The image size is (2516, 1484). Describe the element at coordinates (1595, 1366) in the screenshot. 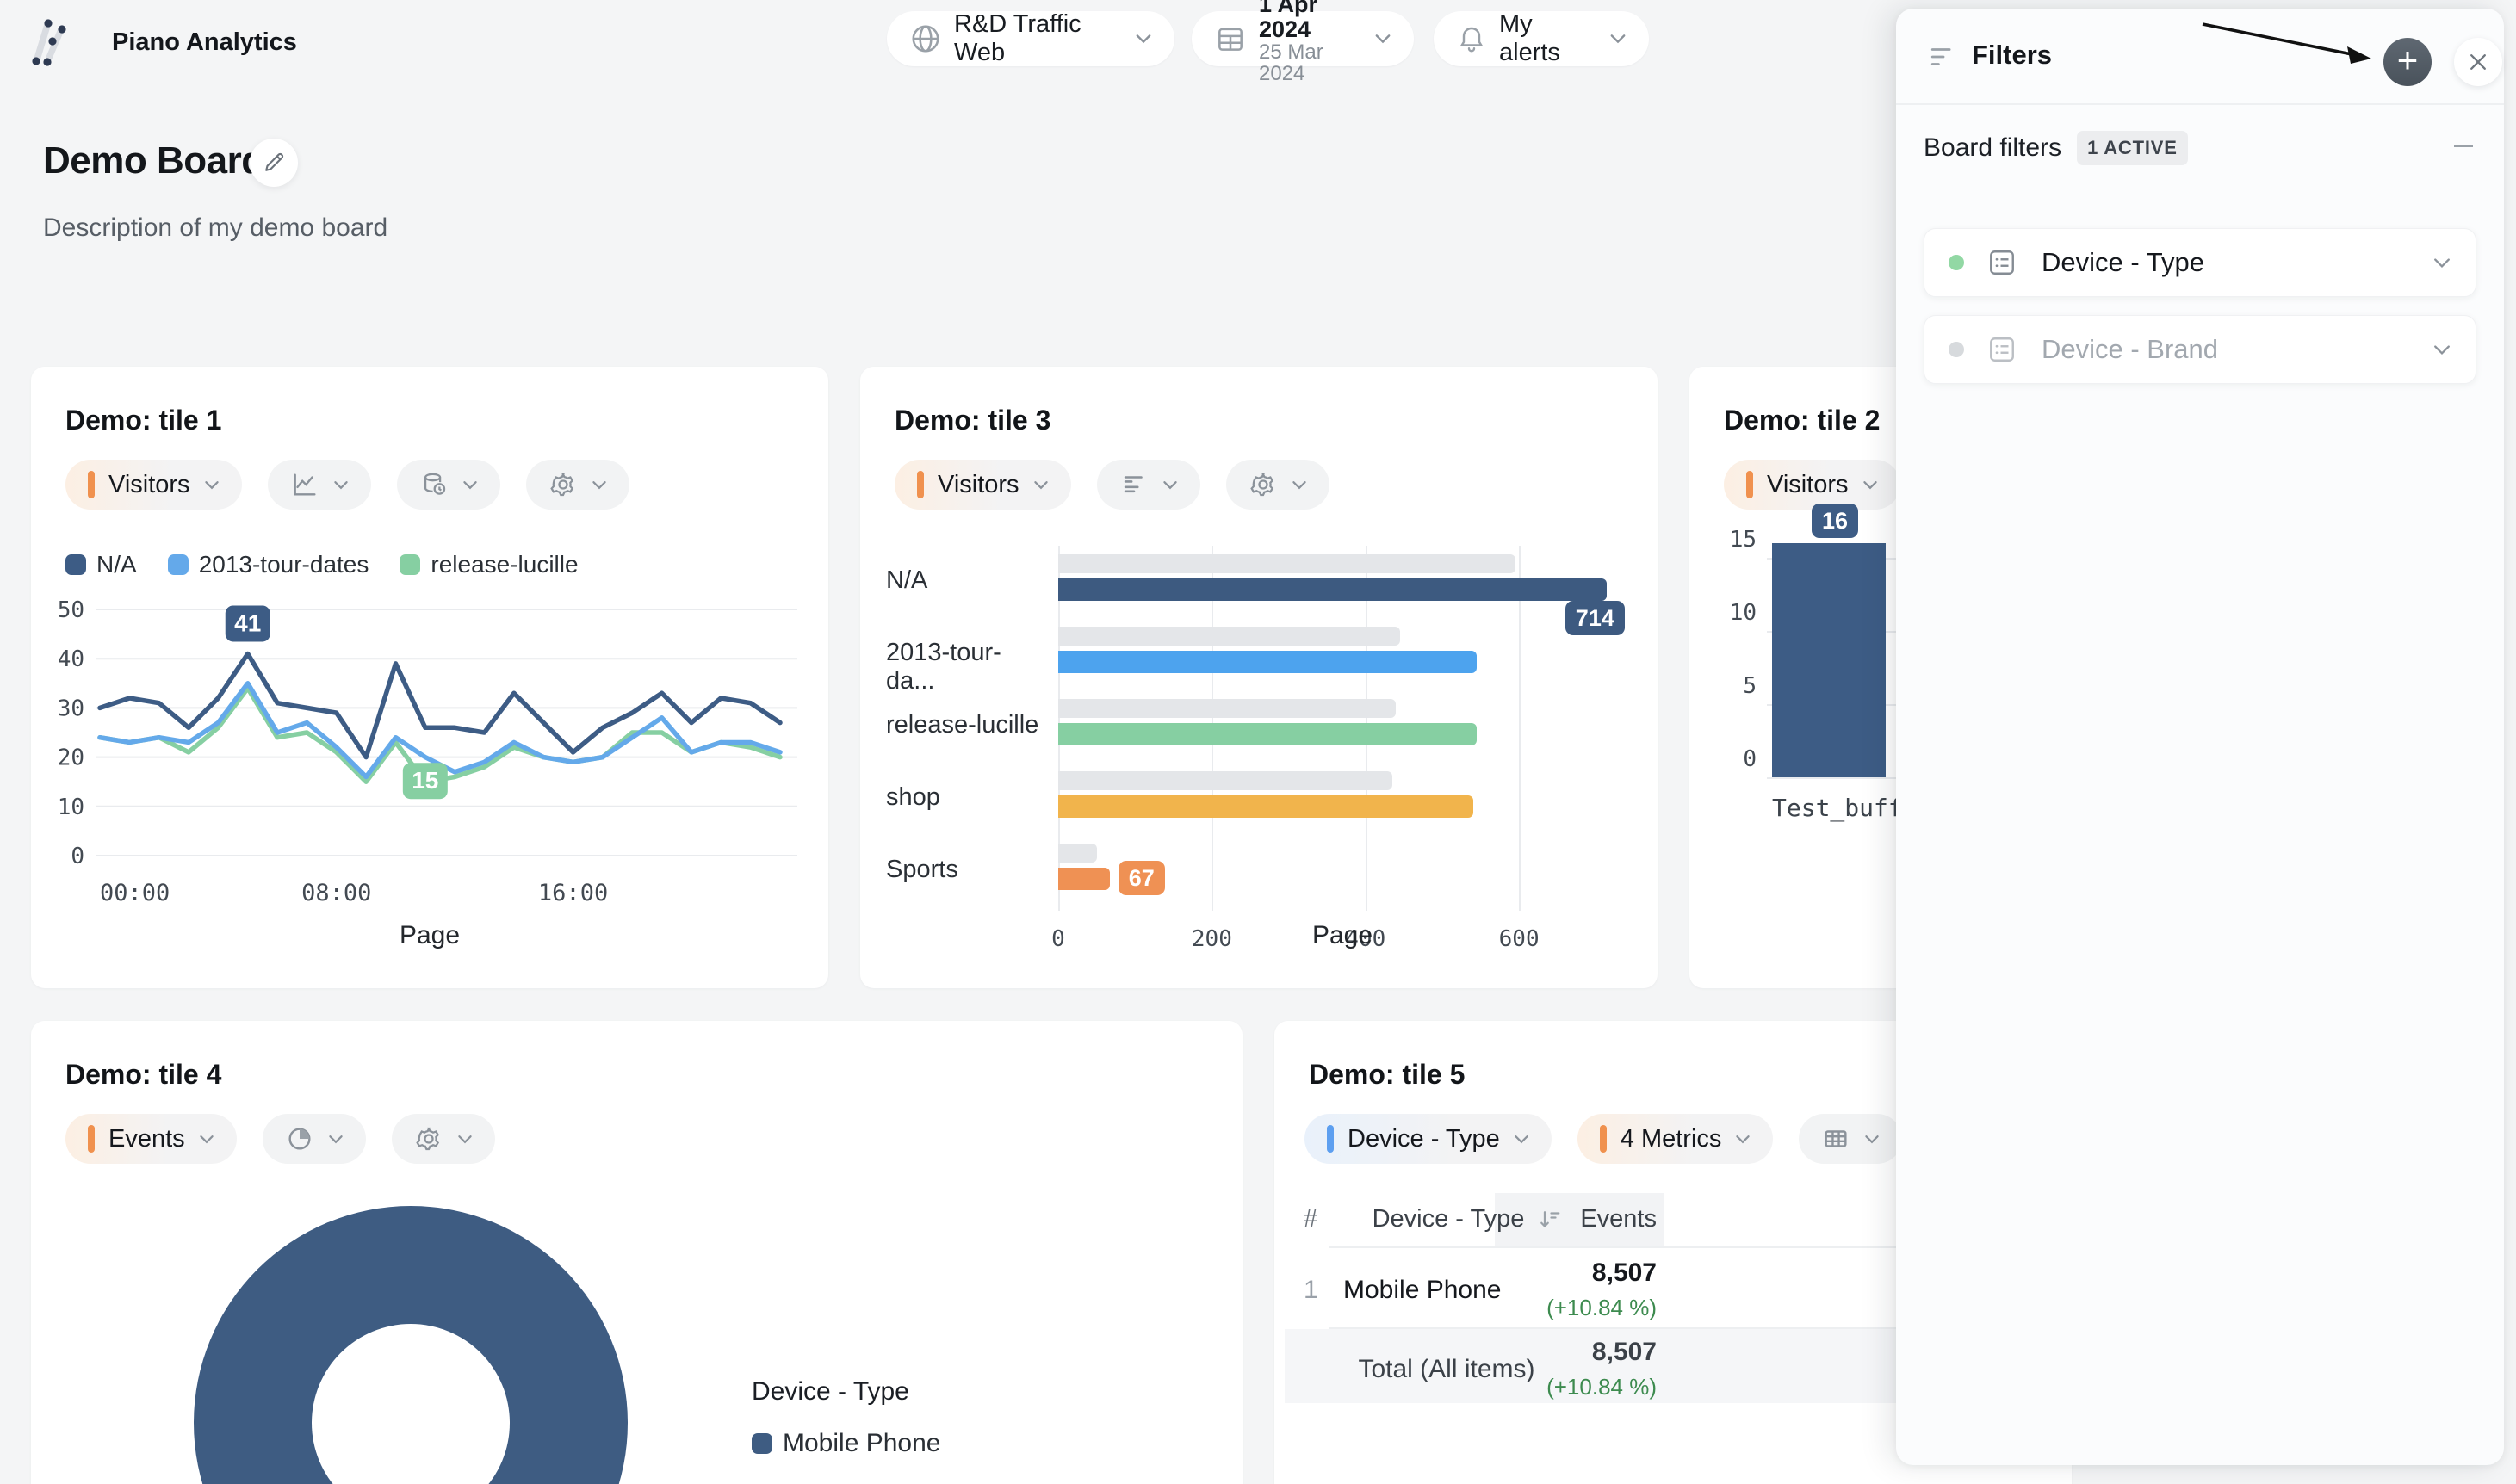

I see `total-row-background` at that location.